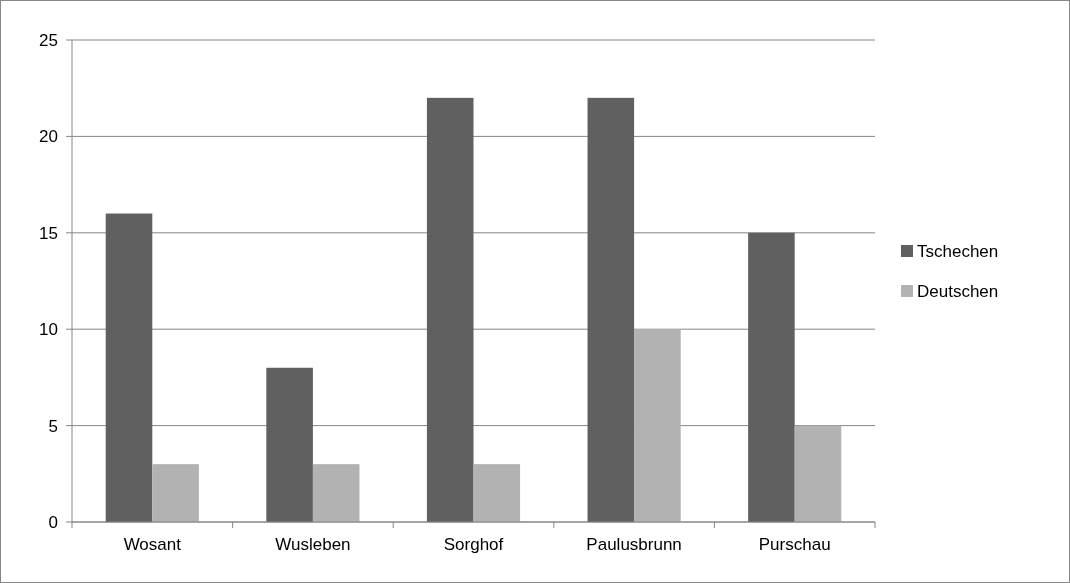  I want to click on y-tick-label: 15, so click(48, 233).